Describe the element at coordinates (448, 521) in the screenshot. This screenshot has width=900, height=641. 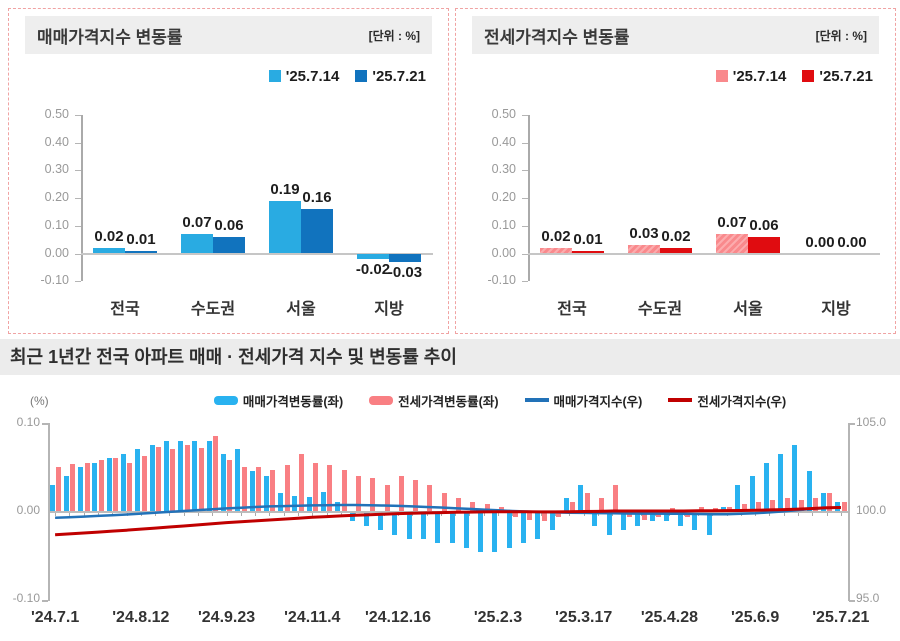
I see `jeonse-index-line` at that location.